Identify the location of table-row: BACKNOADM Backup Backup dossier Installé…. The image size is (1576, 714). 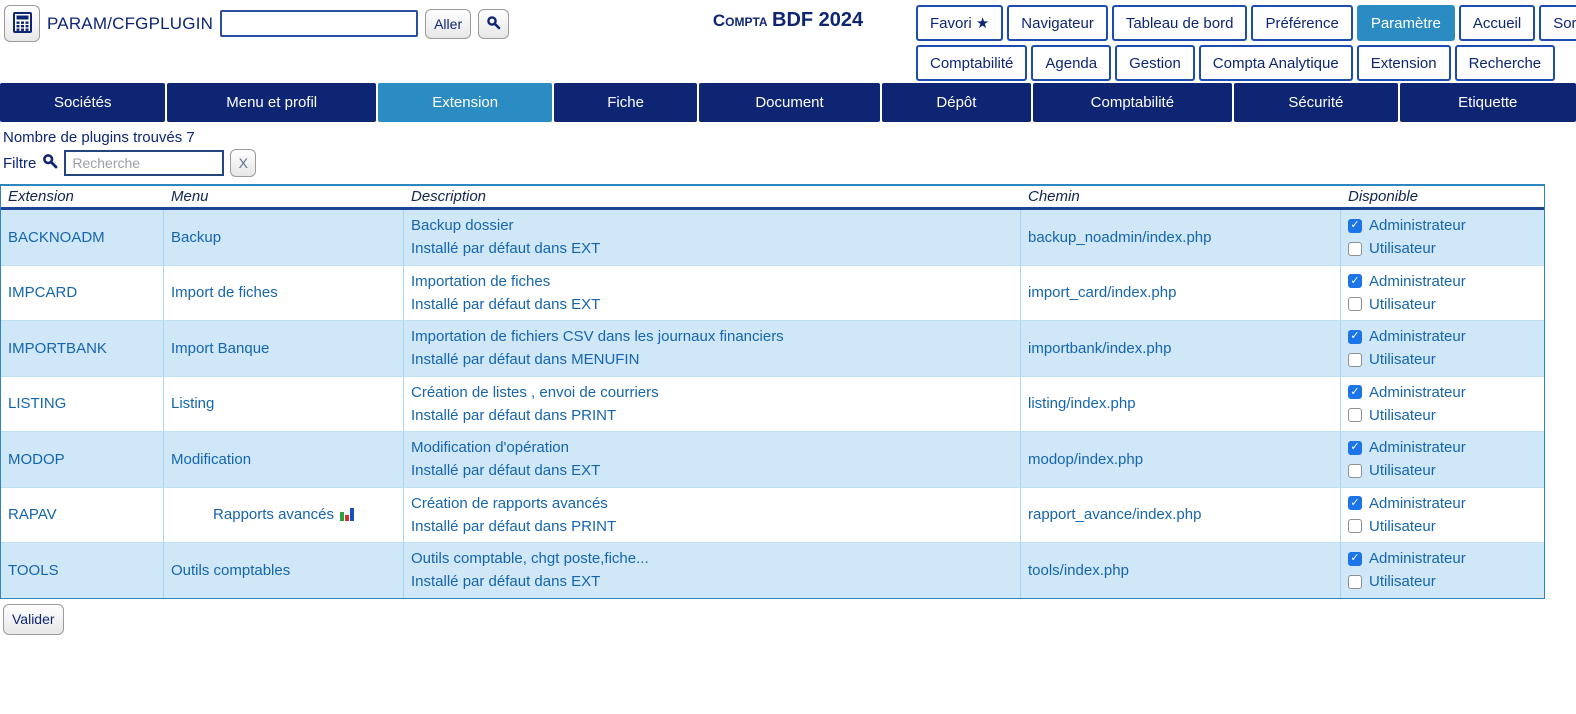
(772, 238).